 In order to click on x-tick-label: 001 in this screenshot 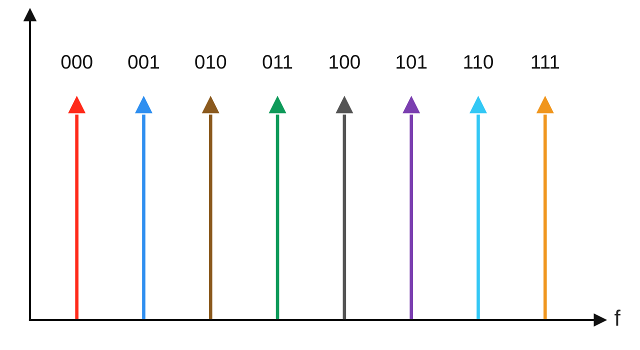, I will do `click(144, 62)`.